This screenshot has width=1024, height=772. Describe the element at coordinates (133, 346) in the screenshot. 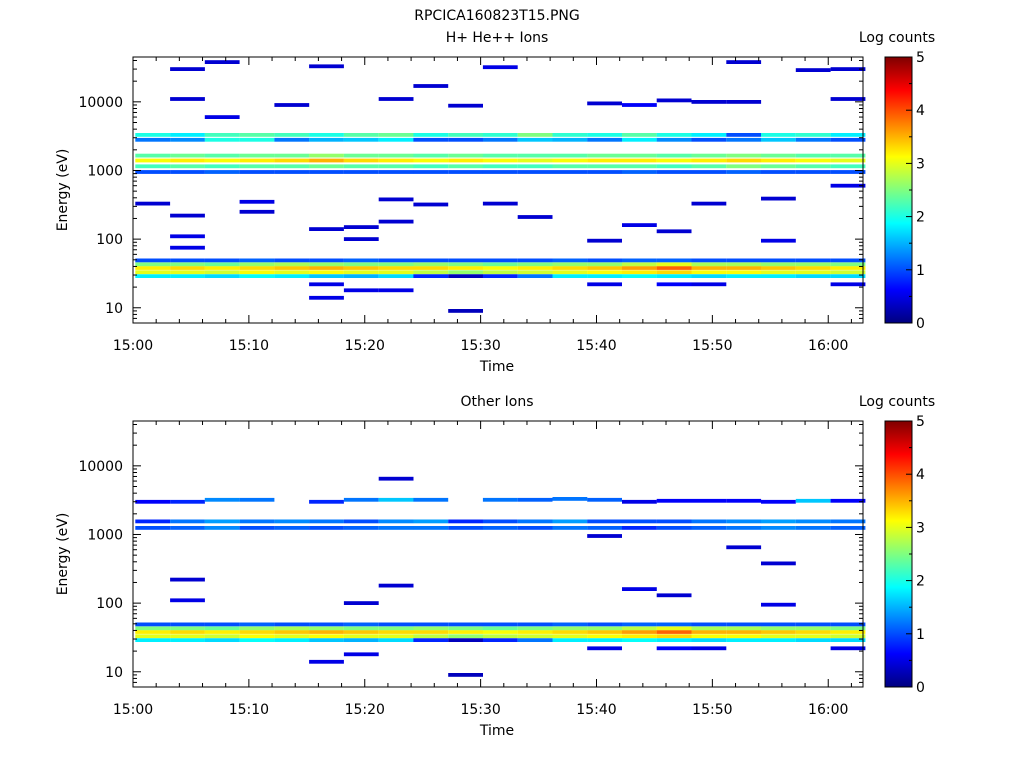

I see `x-tick-label: 15:00` at that location.